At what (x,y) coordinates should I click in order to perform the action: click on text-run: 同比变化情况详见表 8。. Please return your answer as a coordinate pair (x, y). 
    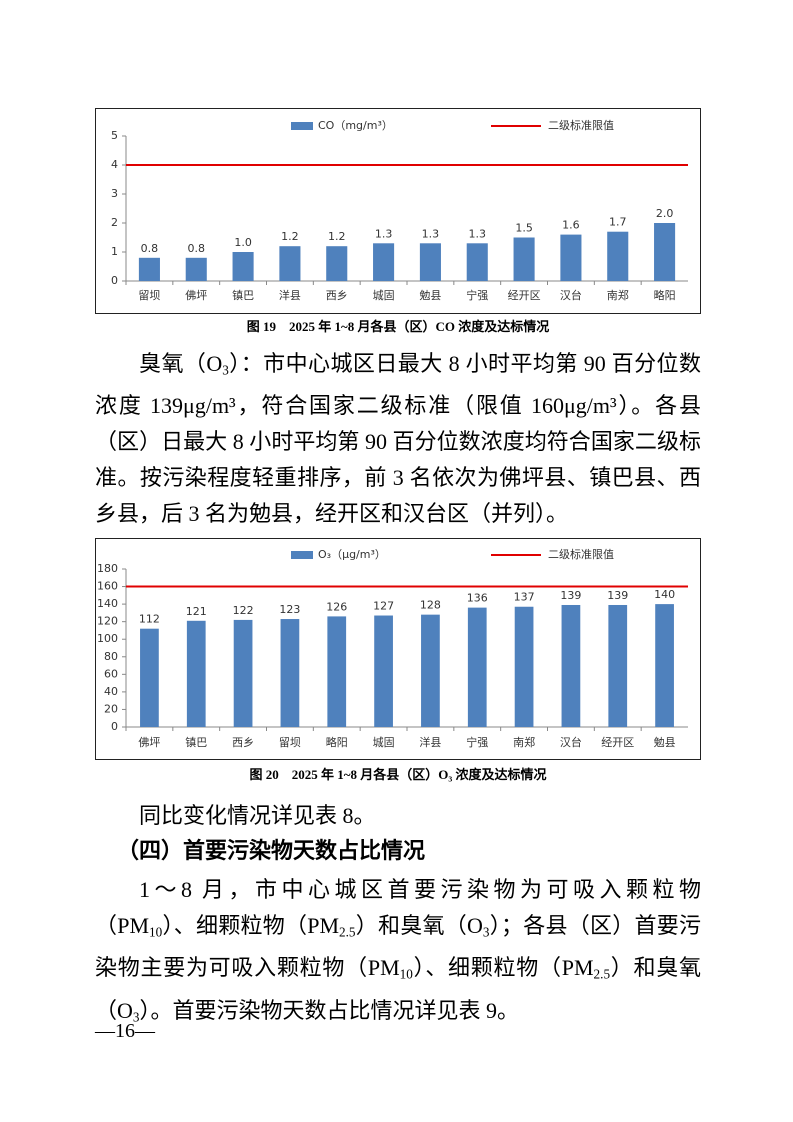
    Looking at the image, I should click on (257, 815).